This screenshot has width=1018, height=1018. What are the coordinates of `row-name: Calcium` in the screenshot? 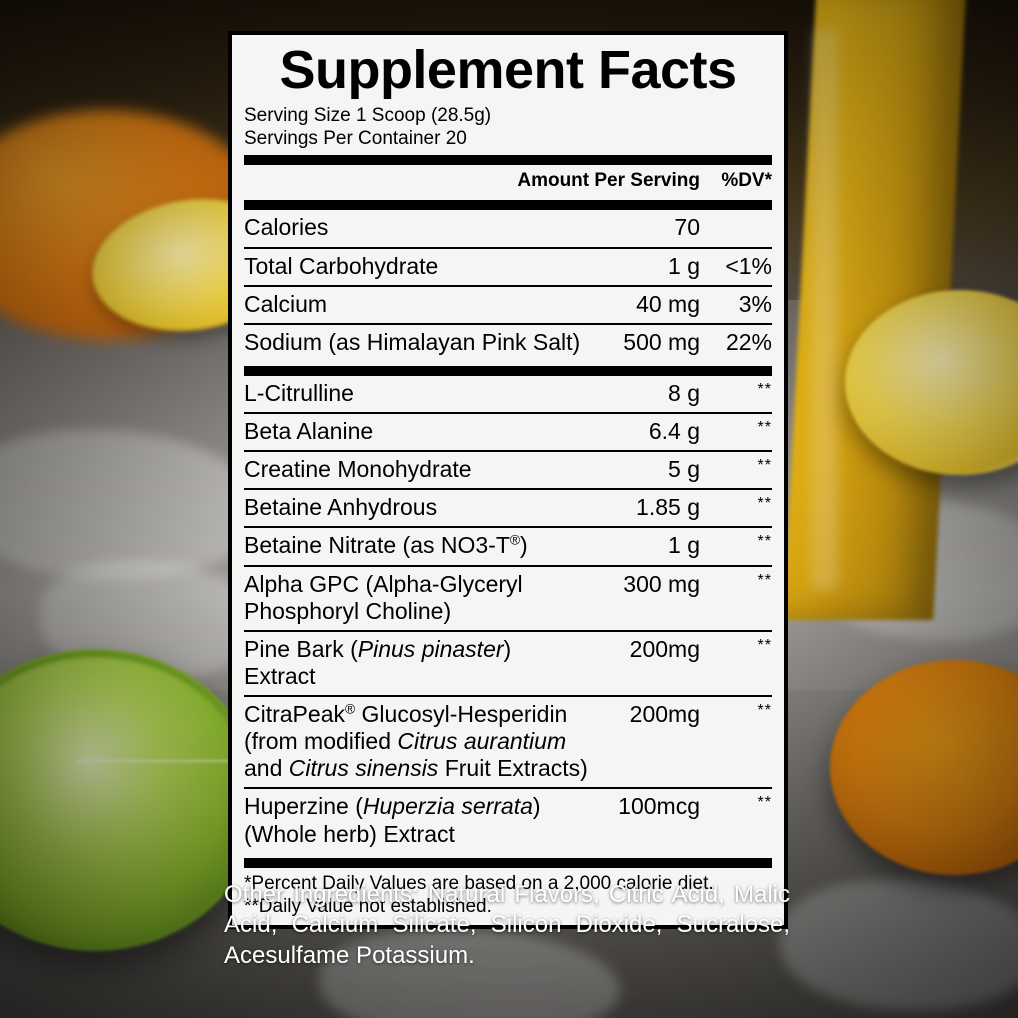 It's located at (430, 304).